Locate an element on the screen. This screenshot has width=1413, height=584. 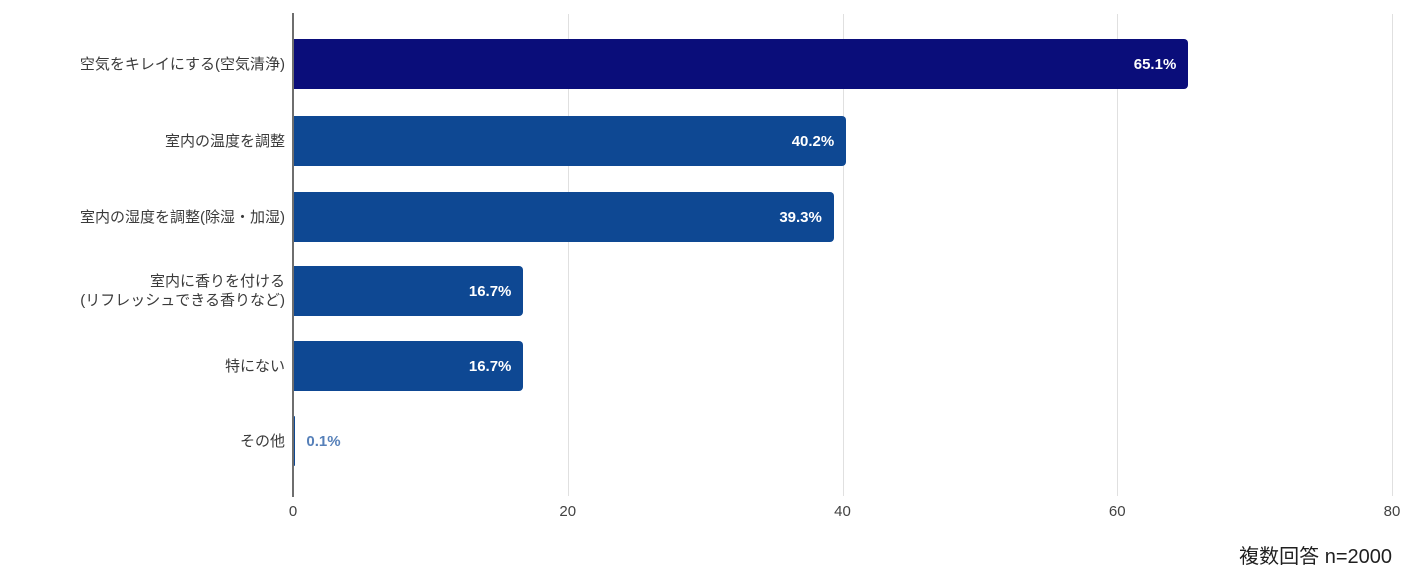
y-axis-line is located at coordinates (293, 255).